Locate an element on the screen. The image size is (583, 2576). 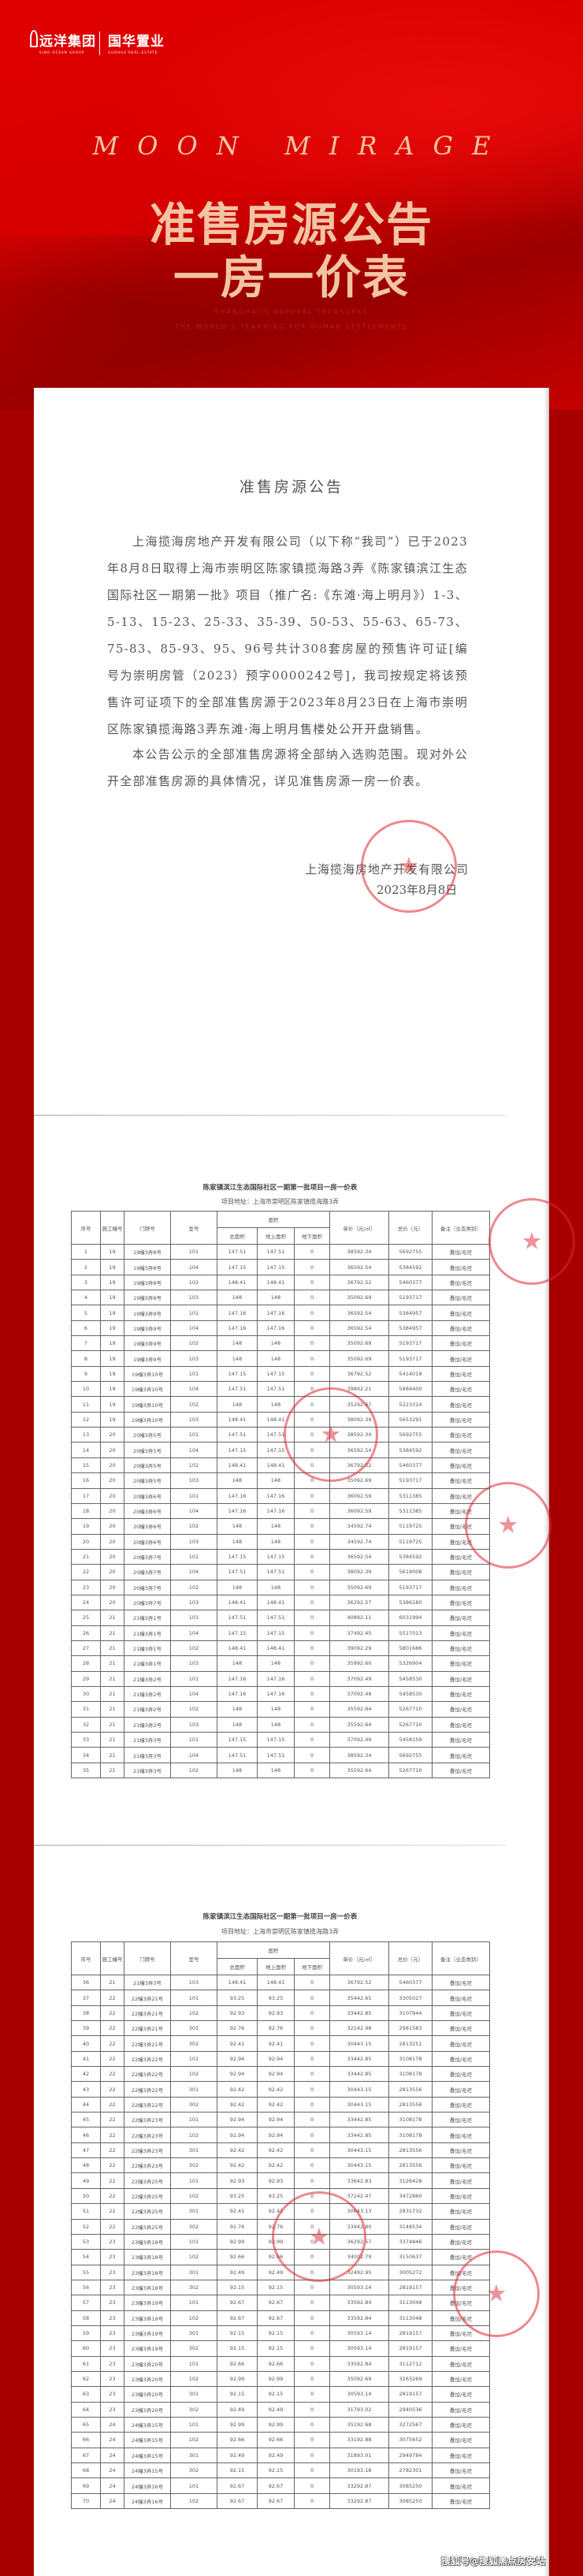
cell-seq: 37 is located at coordinates (86, 1998).